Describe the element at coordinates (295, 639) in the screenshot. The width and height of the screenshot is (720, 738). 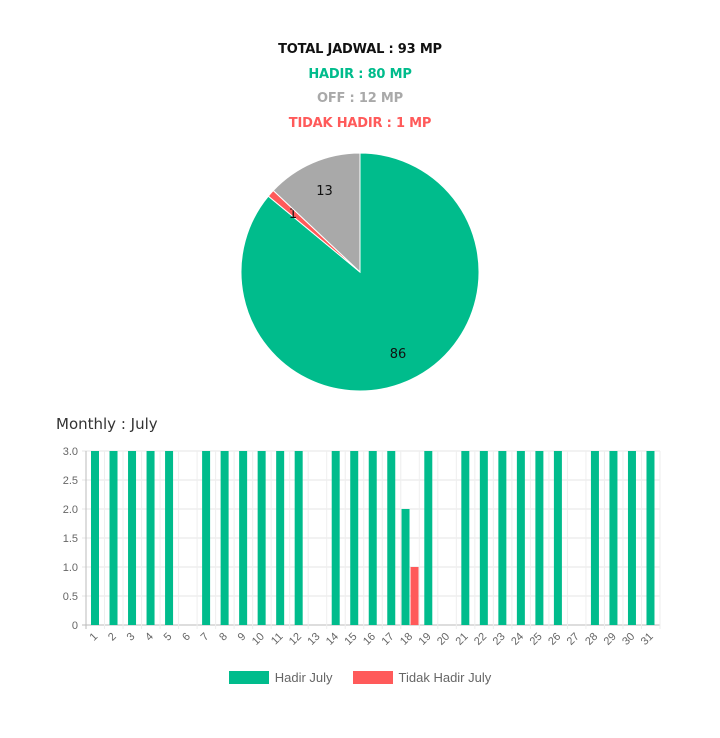
I see `x-tick-label: 12` at that location.